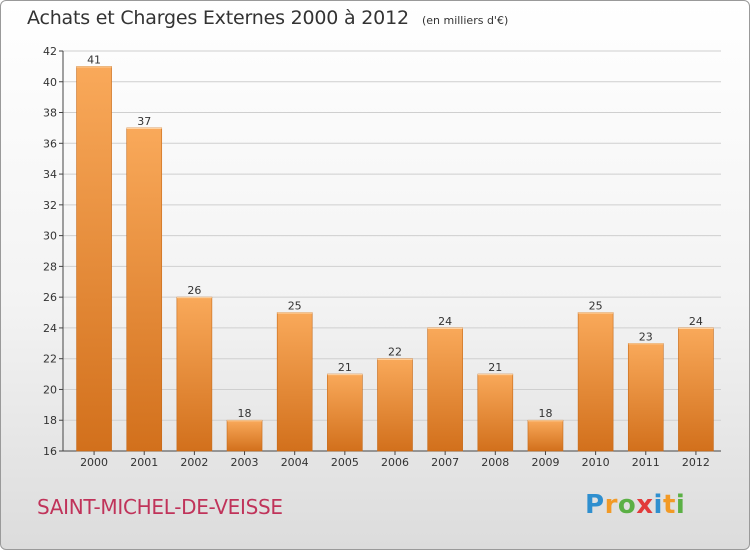 This screenshot has width=750, height=550. I want to click on x-tick-label: 2001, so click(144, 462).